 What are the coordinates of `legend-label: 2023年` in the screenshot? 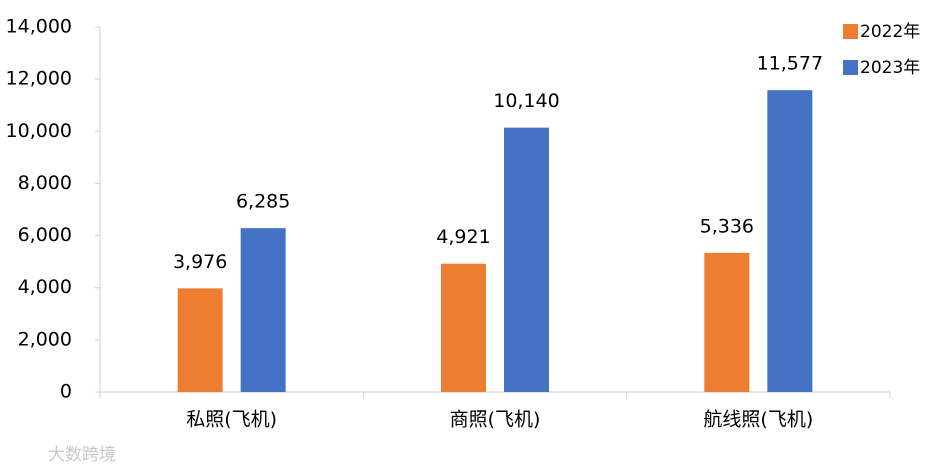 It's located at (890, 68).